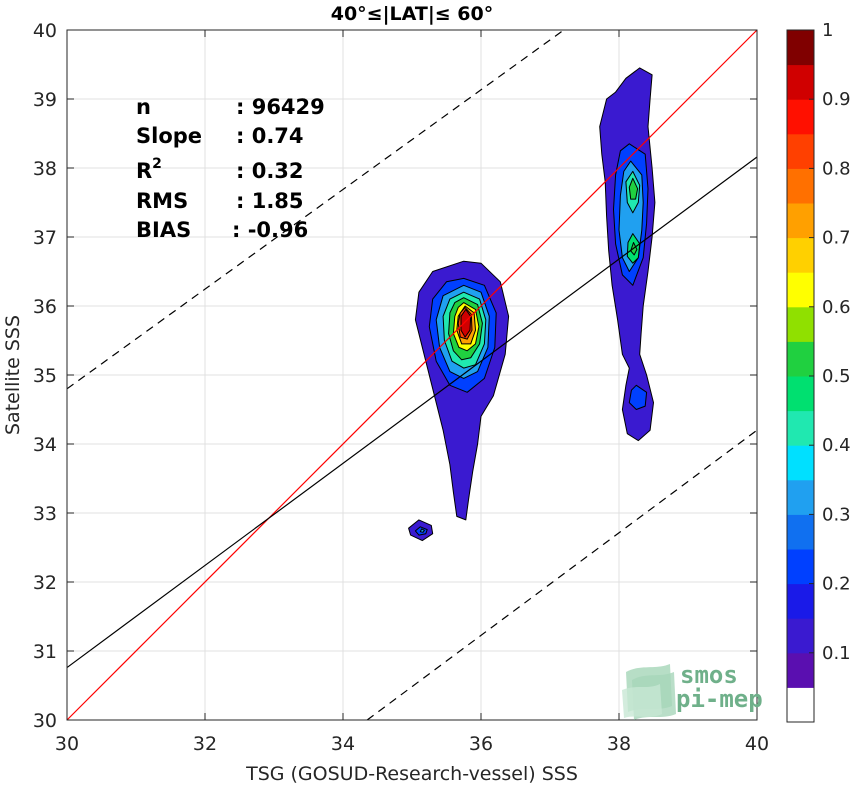  I want to click on y-tick-label: 38, so click(45, 169).